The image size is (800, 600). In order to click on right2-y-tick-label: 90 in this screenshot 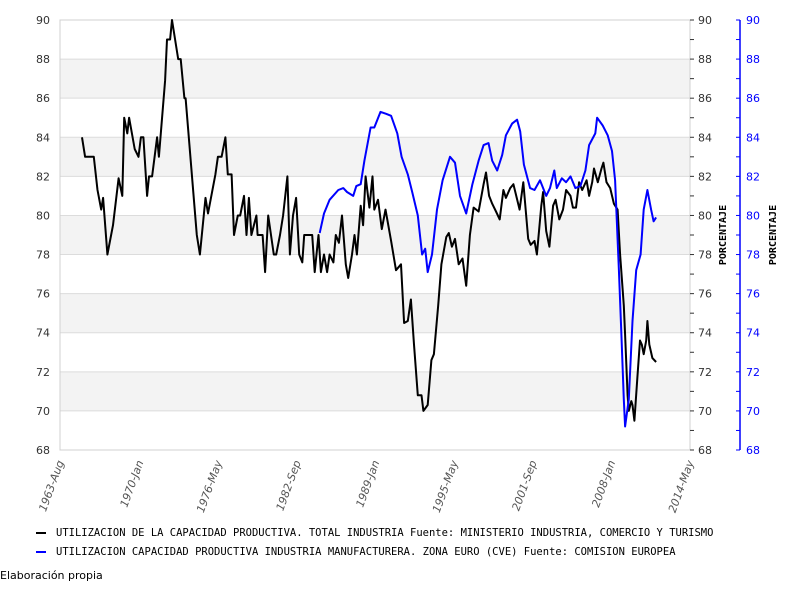, I will do `click(753, 20)`.